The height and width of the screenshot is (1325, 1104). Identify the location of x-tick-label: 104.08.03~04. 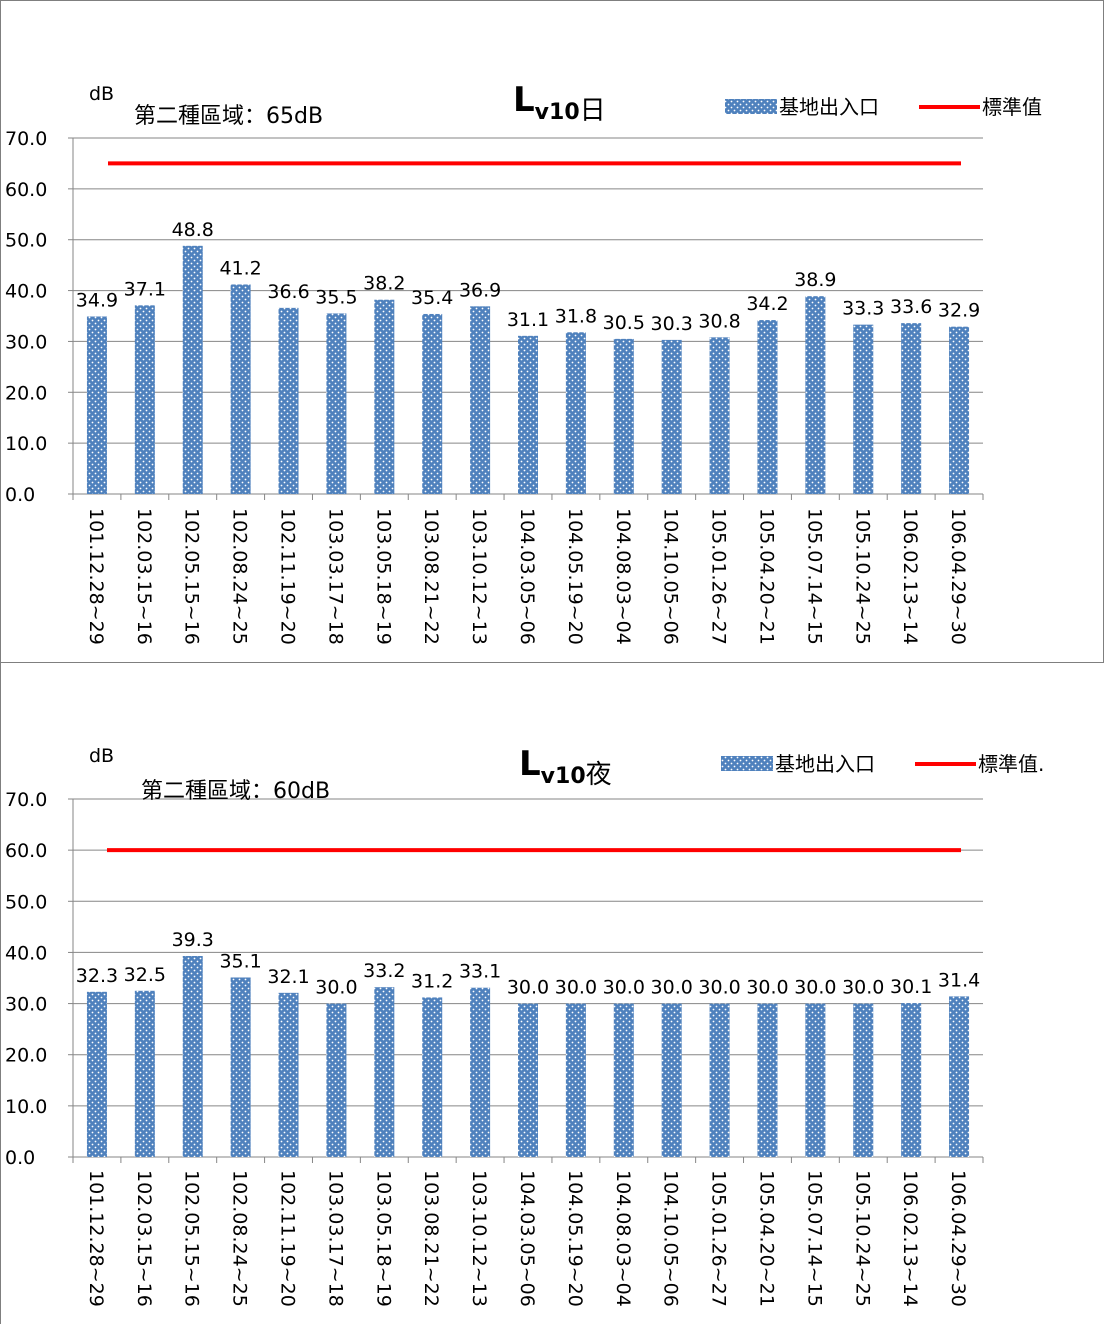
(623, 1238).